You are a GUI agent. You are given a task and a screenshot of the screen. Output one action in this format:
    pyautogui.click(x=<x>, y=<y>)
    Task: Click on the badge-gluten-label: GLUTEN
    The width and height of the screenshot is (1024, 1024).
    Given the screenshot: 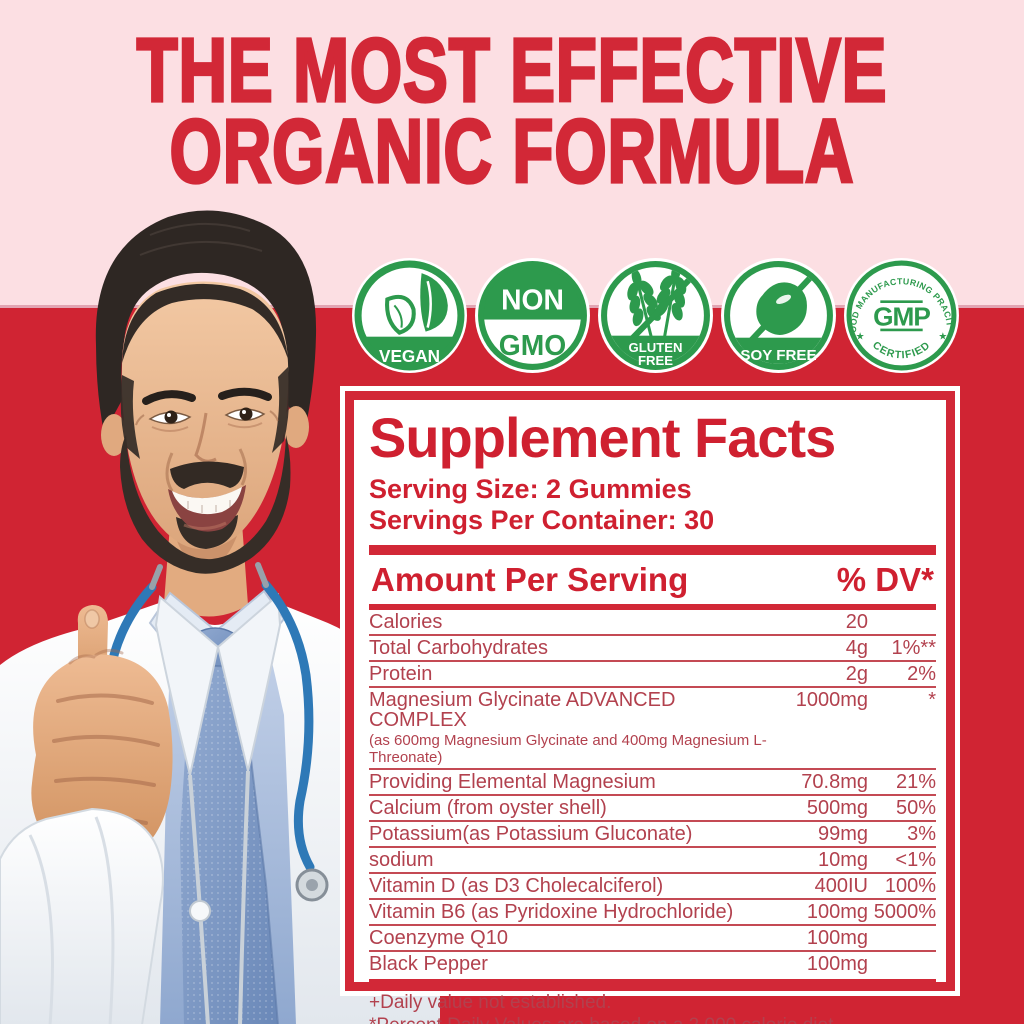 What is the action you would take?
    pyautogui.click(x=656, y=347)
    